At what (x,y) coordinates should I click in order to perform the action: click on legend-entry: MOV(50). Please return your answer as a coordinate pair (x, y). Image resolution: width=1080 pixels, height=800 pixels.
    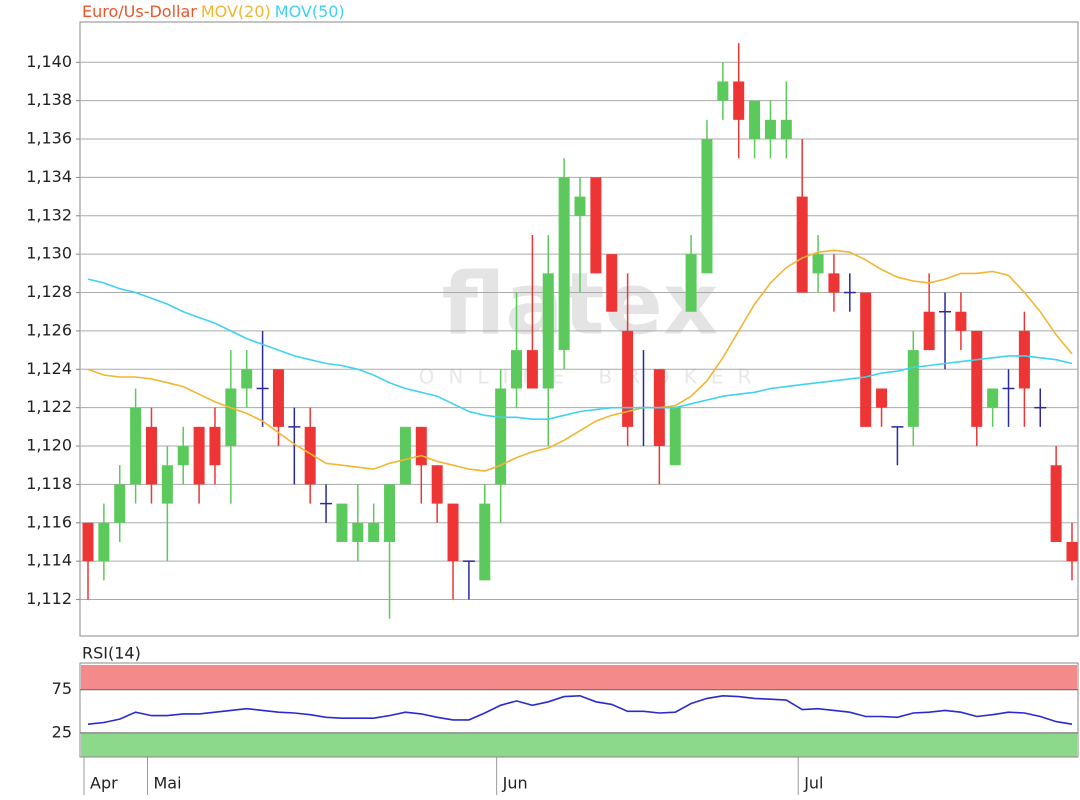
    Looking at the image, I should click on (310, 11).